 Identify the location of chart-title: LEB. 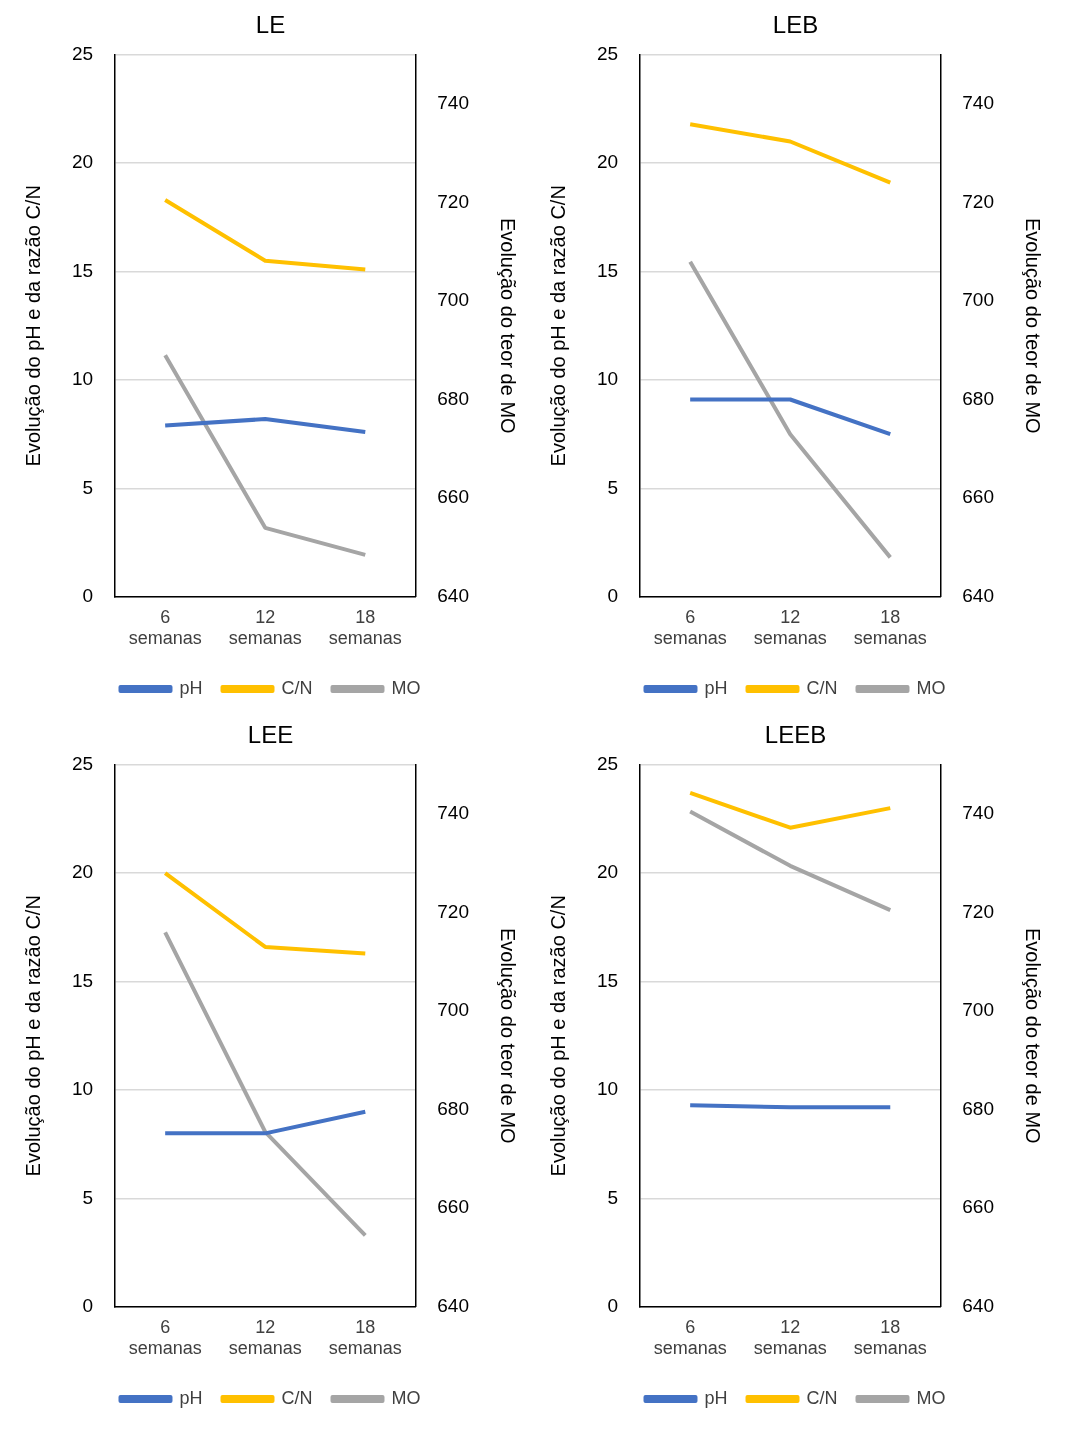
(795, 25).